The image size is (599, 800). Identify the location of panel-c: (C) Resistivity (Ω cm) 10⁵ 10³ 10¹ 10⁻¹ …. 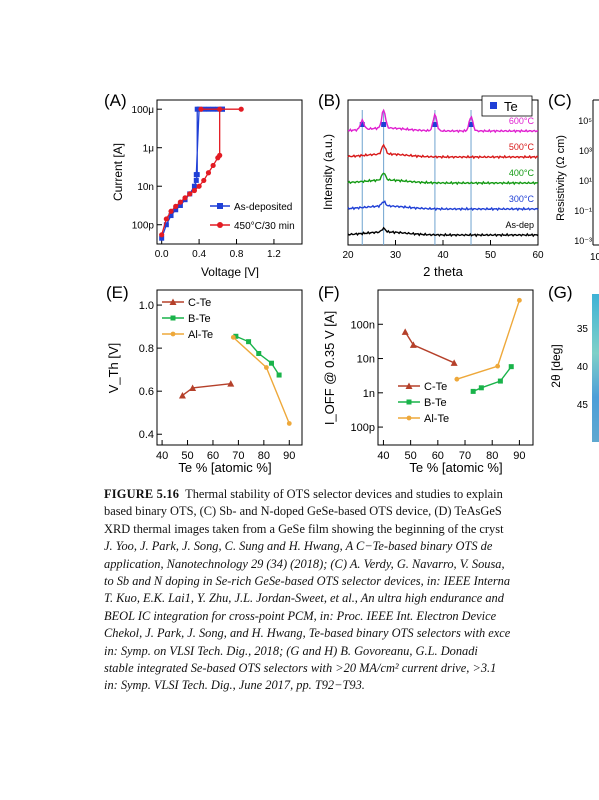
(573, 183).